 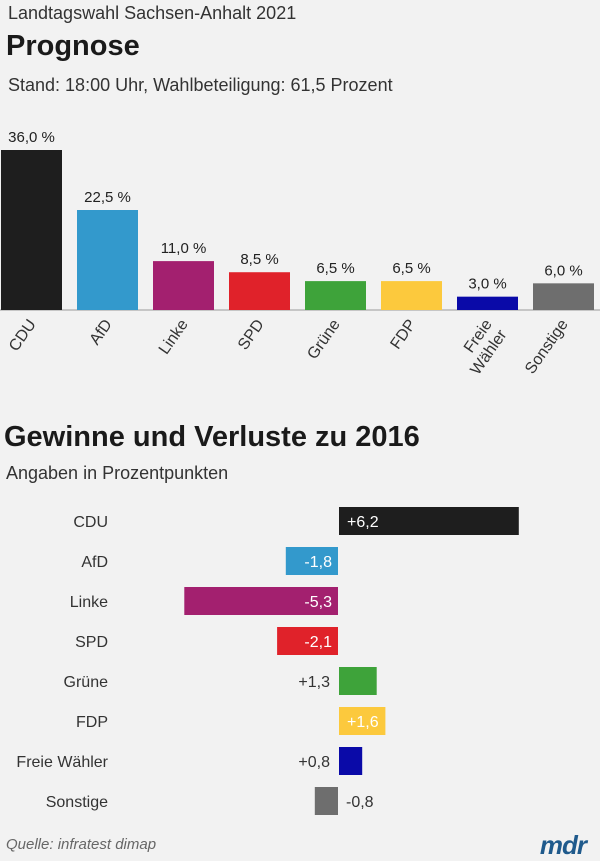 What do you see at coordinates (563, 270) in the screenshot?
I see `value-label-sonstige: 6,0 %` at bounding box center [563, 270].